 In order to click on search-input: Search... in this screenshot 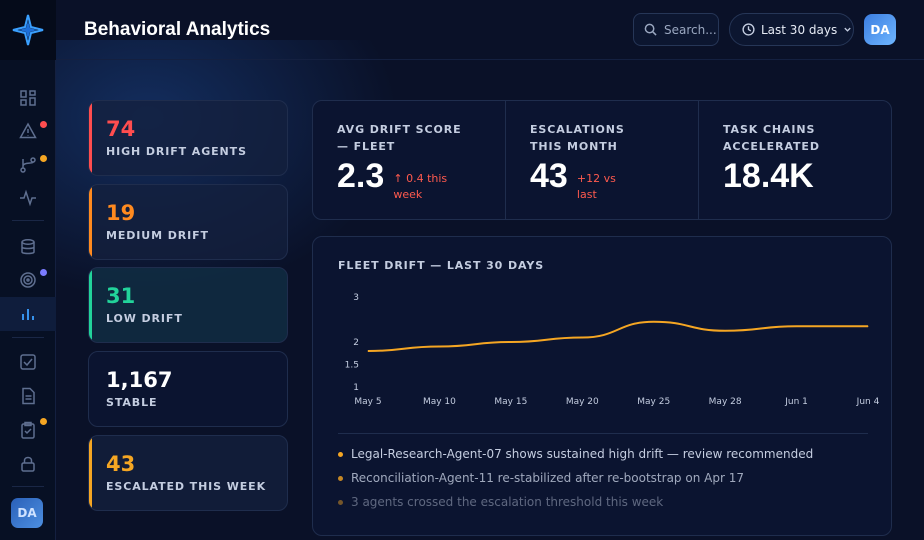, I will do `click(676, 29)`.